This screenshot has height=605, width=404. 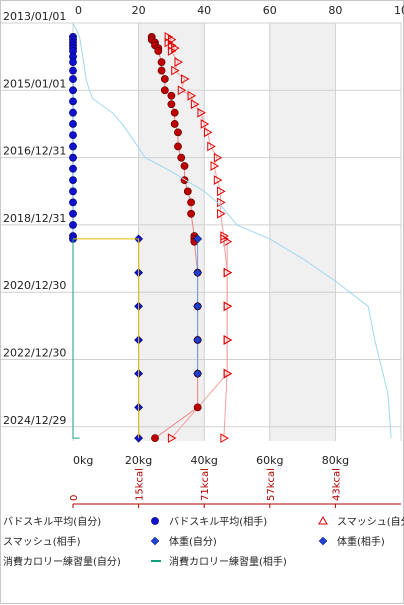 What do you see at coordinates (83, 460) in the screenshot?
I see `x-bottom-tick-label: 0kg` at bounding box center [83, 460].